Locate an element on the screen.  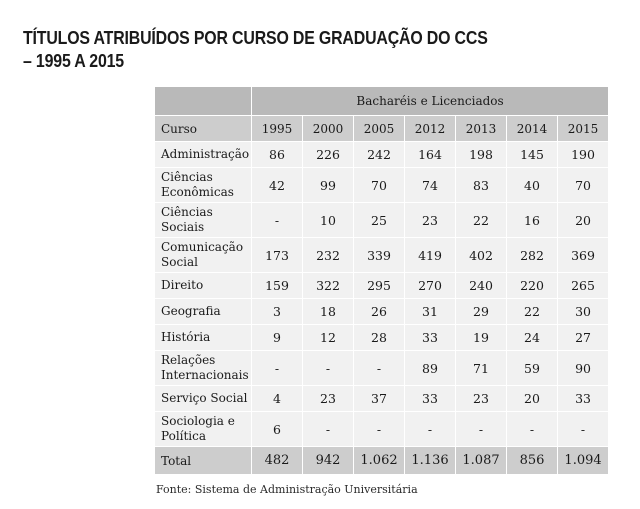
column-header-row: Curso 1995 2000 2005 2012 2013 2014 2015 is located at coordinates (382, 128).